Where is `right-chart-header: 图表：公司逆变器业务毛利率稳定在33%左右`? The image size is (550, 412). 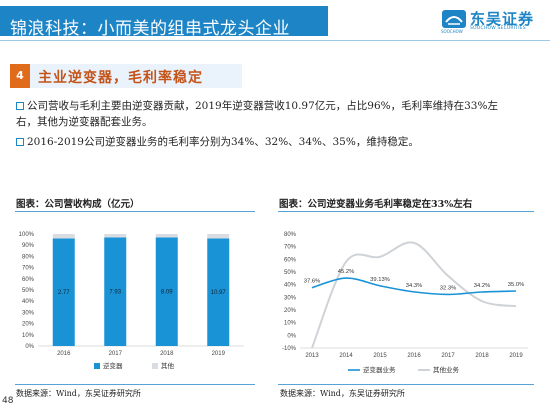 right-chart-header: 图表：公司逆变器业务毛利率稳定在33%左右 is located at coordinates (406, 204).